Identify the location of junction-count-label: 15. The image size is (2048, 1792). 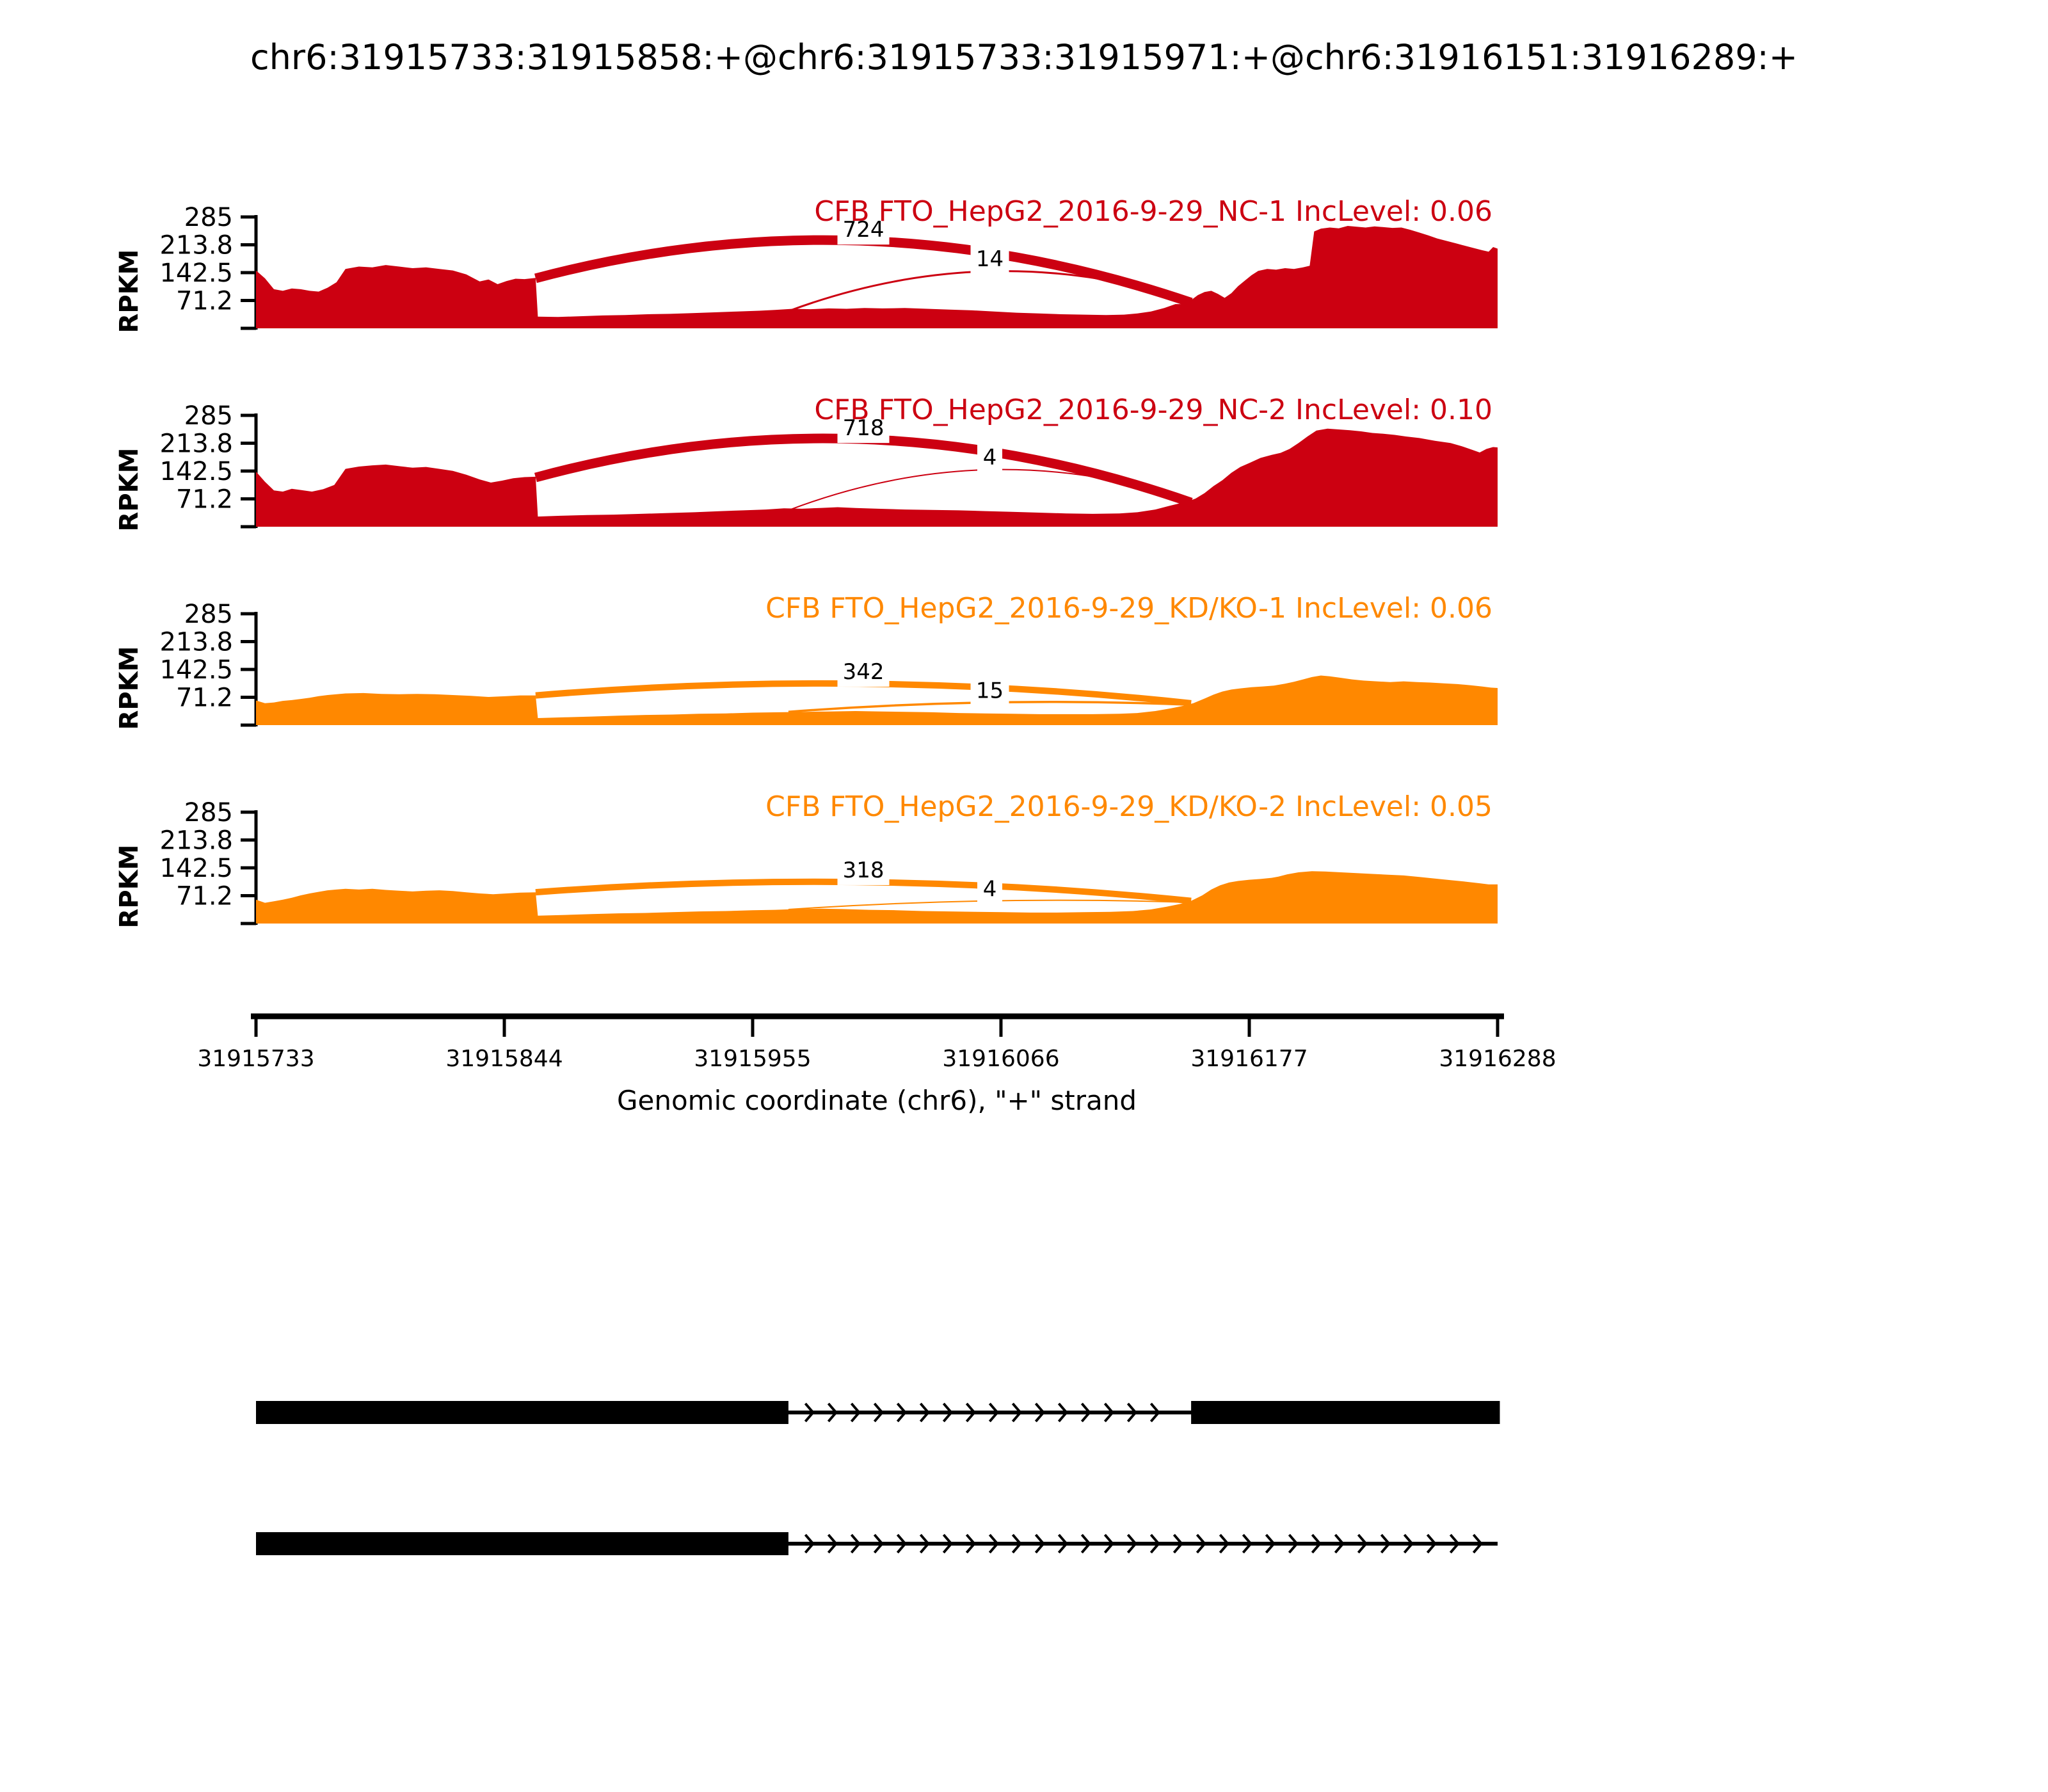
(990, 690).